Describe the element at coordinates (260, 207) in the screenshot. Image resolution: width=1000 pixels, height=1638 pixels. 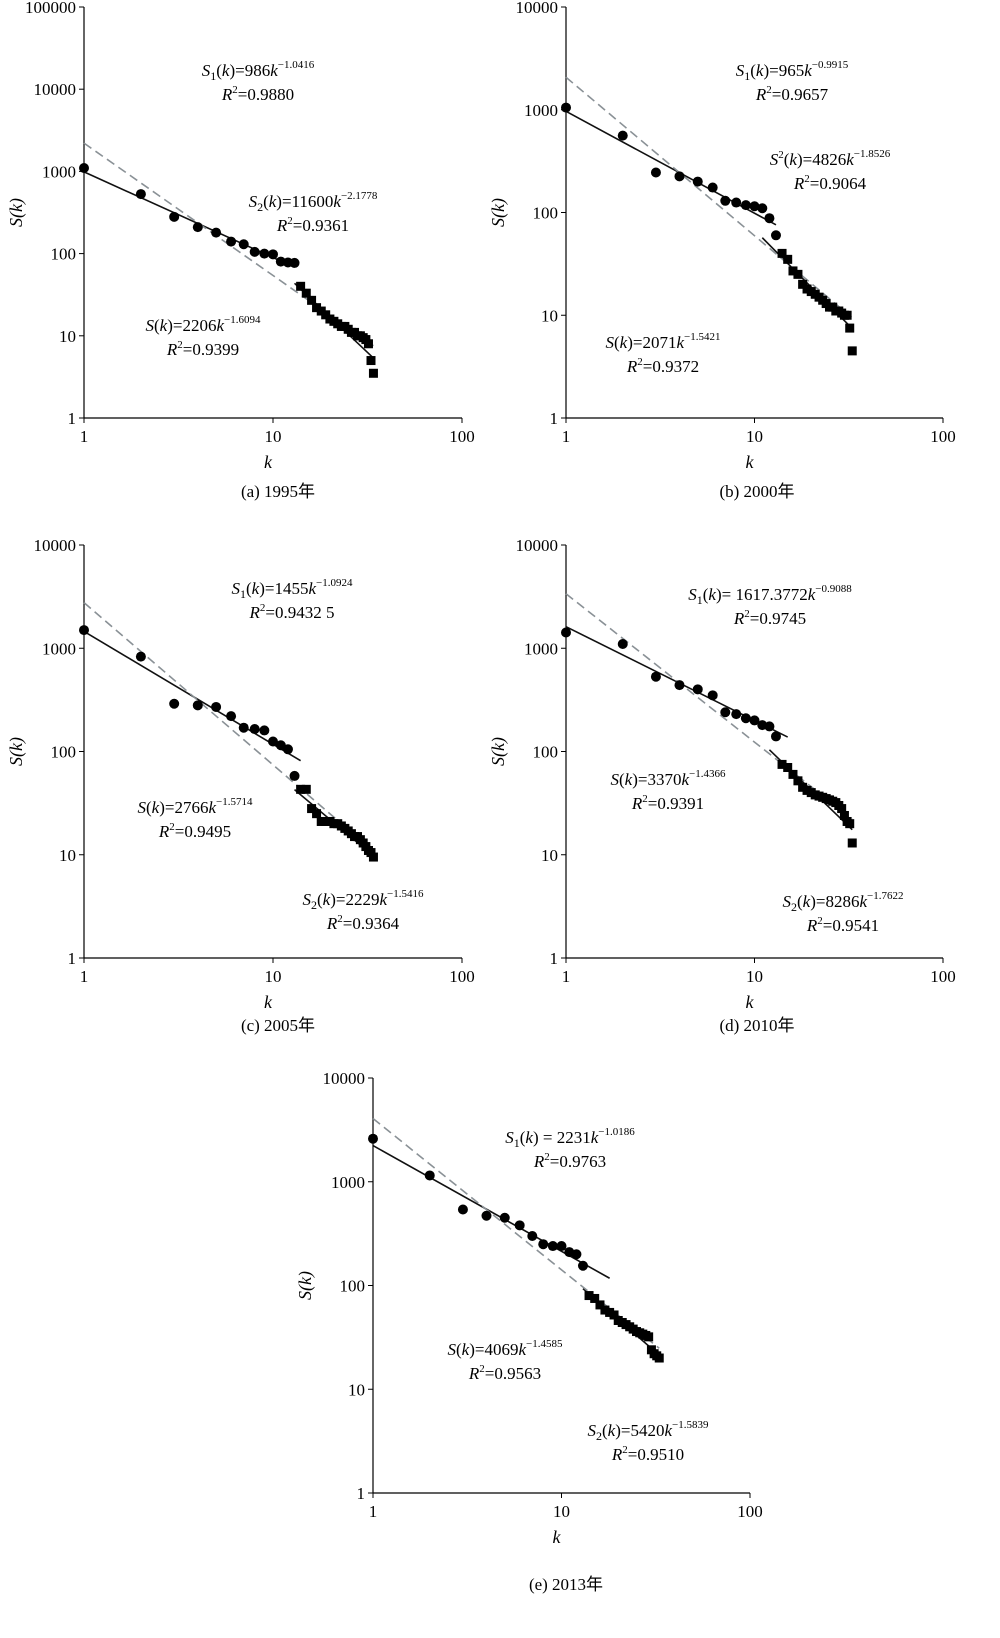
I see `eq-subscript: 2` at that location.